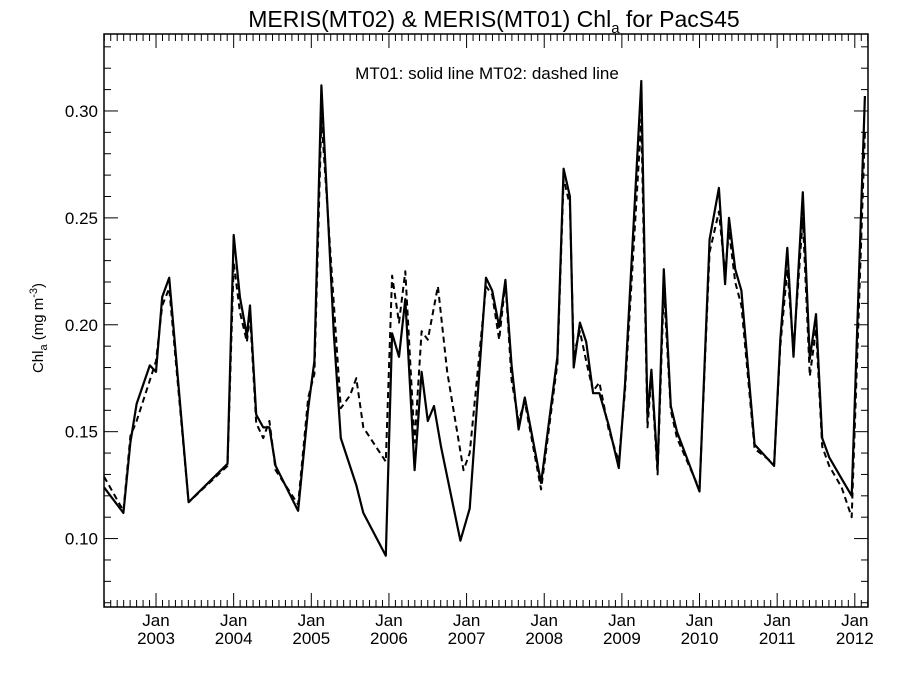  Describe the element at coordinates (34, 293) in the screenshot. I see `y-axis-label-unit-superscript: -3` at that location.